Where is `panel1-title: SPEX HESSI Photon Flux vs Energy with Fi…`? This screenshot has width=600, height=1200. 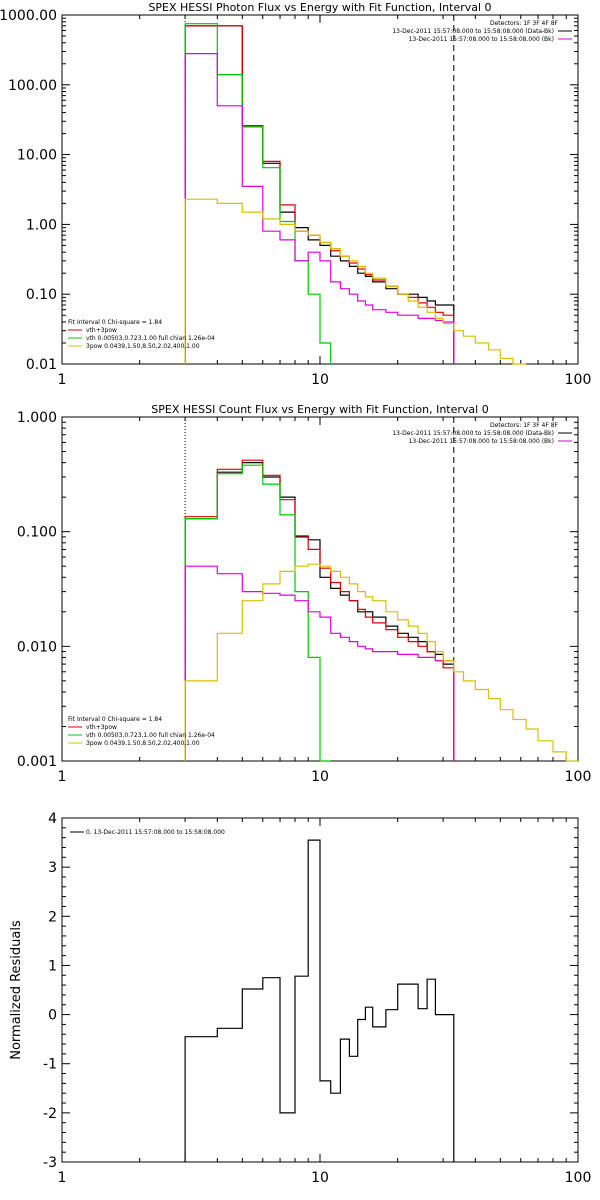 panel1-title: SPEX HESSI Photon Flux vs Energy with Fi… is located at coordinates (319, 7).